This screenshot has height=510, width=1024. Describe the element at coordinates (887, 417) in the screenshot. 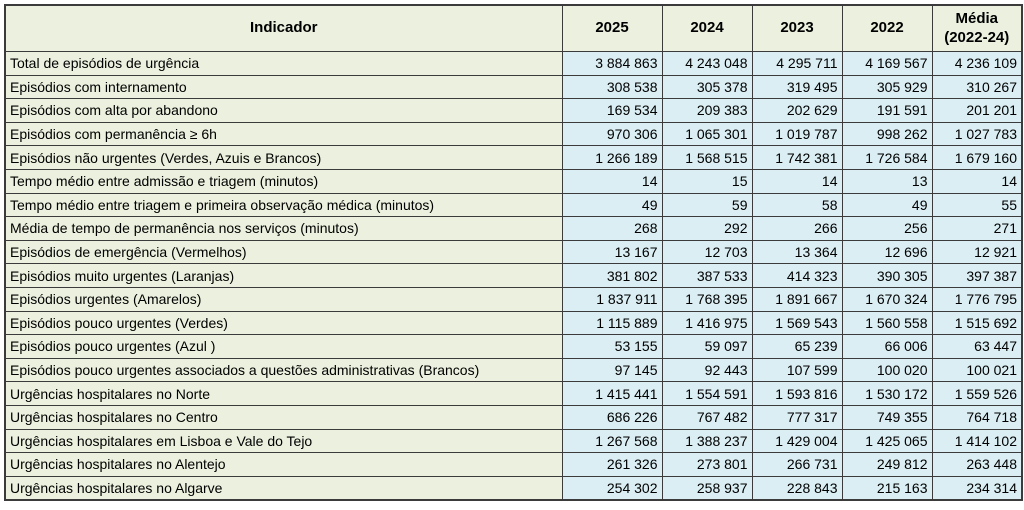

I see `value-cell: 749 355` at that location.